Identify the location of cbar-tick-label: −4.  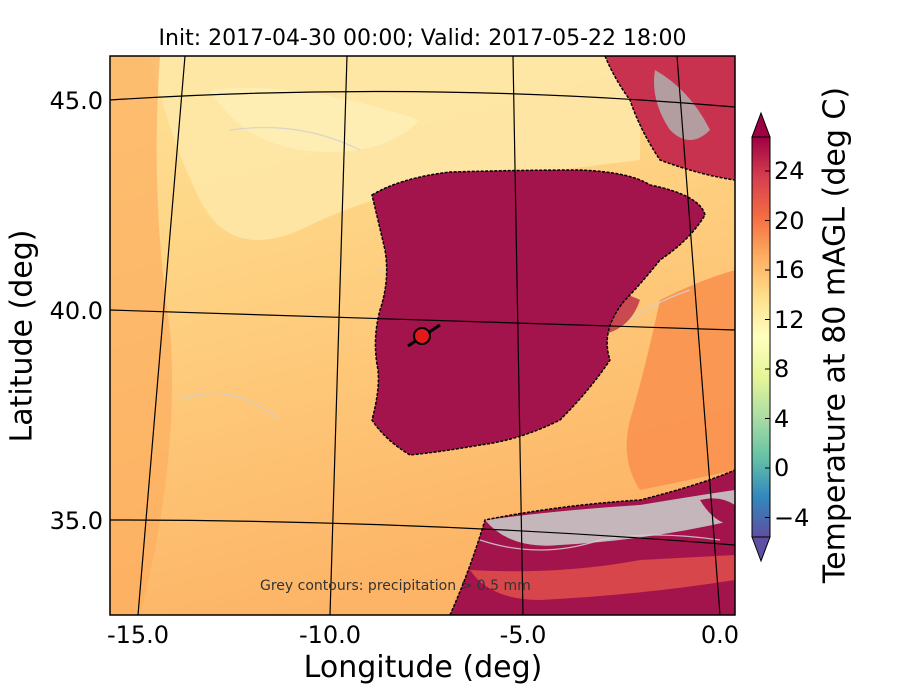
(791, 518).